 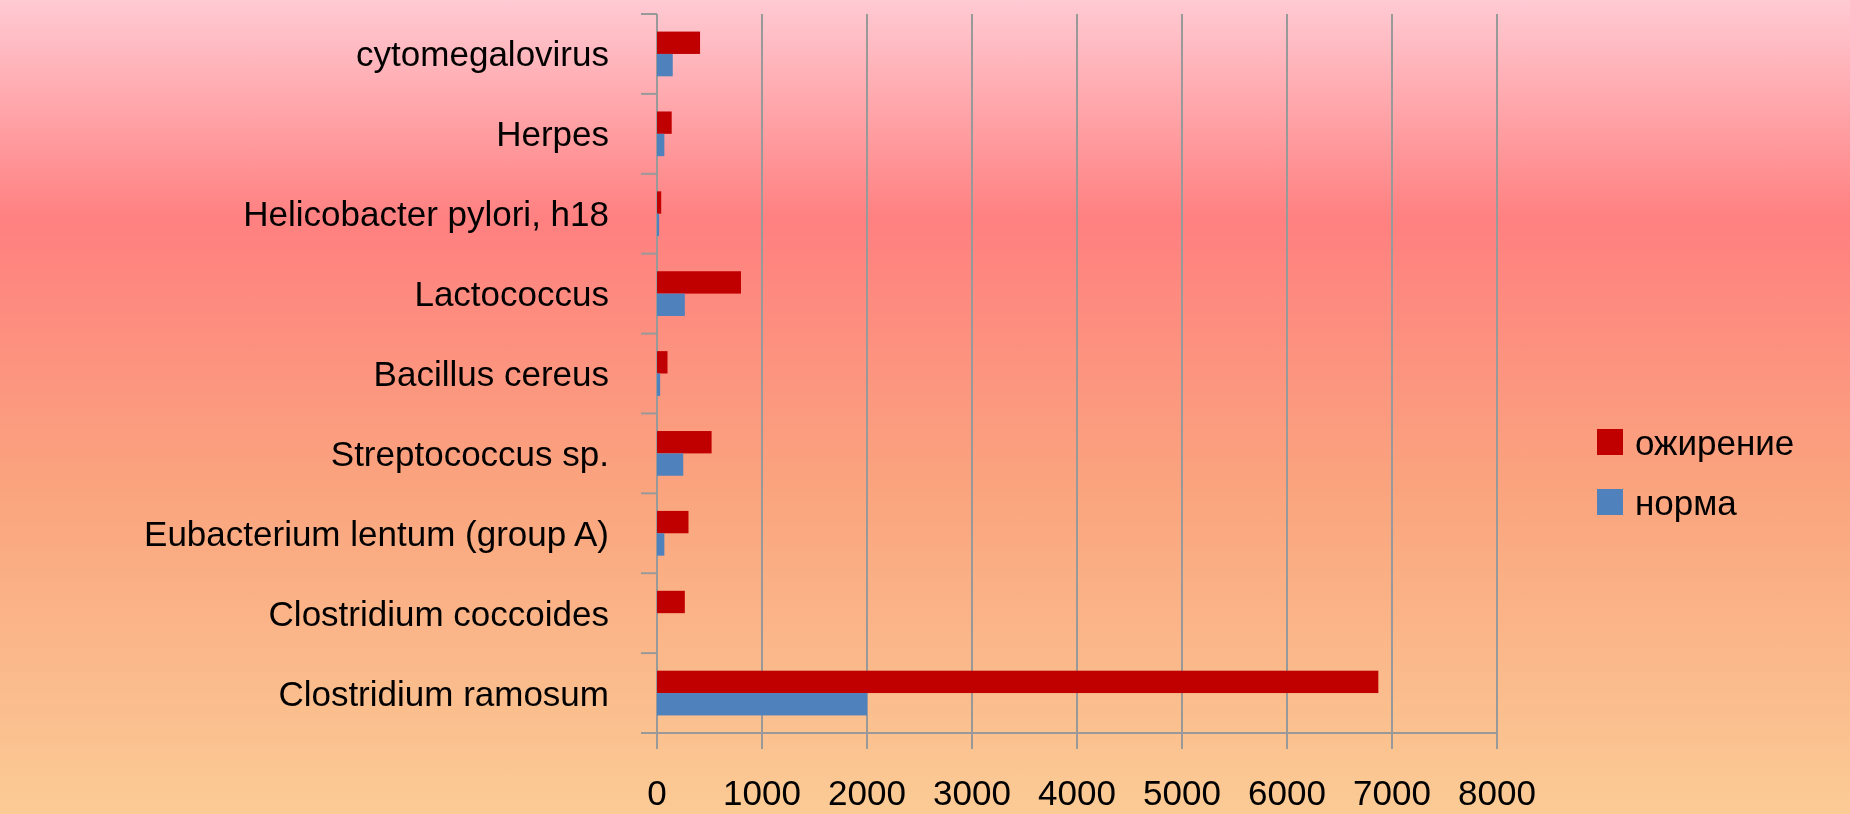 I want to click on x-tick-label: 7000, so click(x=1392, y=792).